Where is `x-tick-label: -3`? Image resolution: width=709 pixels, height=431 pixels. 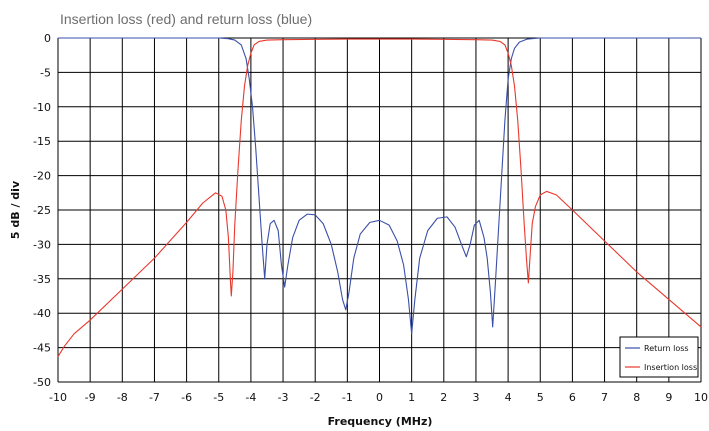
x-tick-label: -3 is located at coordinates (283, 397).